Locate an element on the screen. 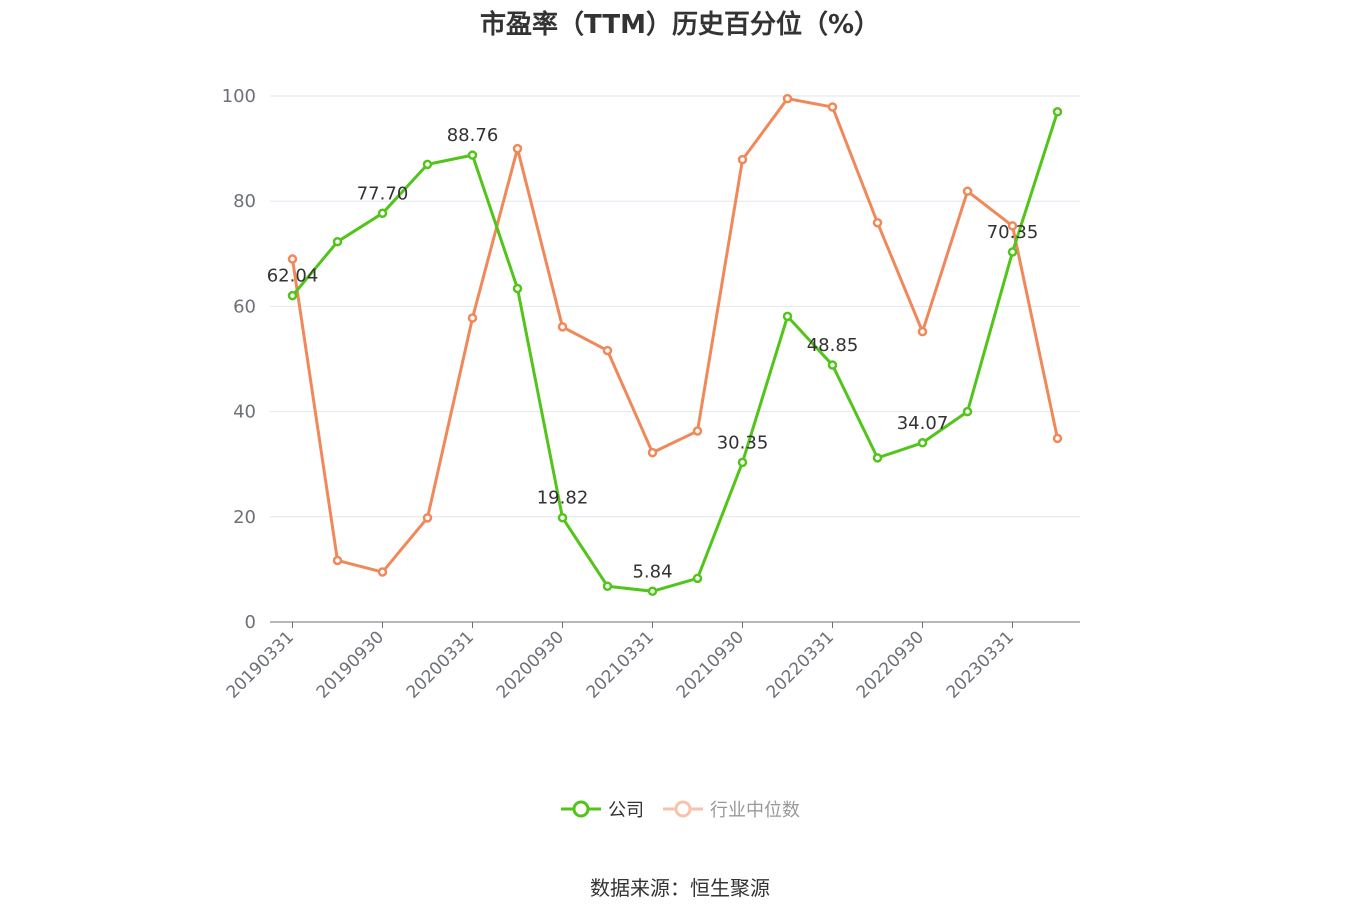  y-tick-label: 80 is located at coordinates (244, 201).